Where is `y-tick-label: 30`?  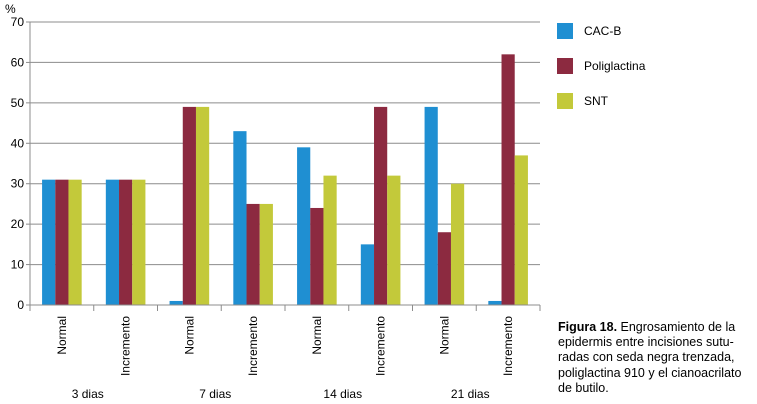 y-tick-label: 30 is located at coordinates (18, 184).